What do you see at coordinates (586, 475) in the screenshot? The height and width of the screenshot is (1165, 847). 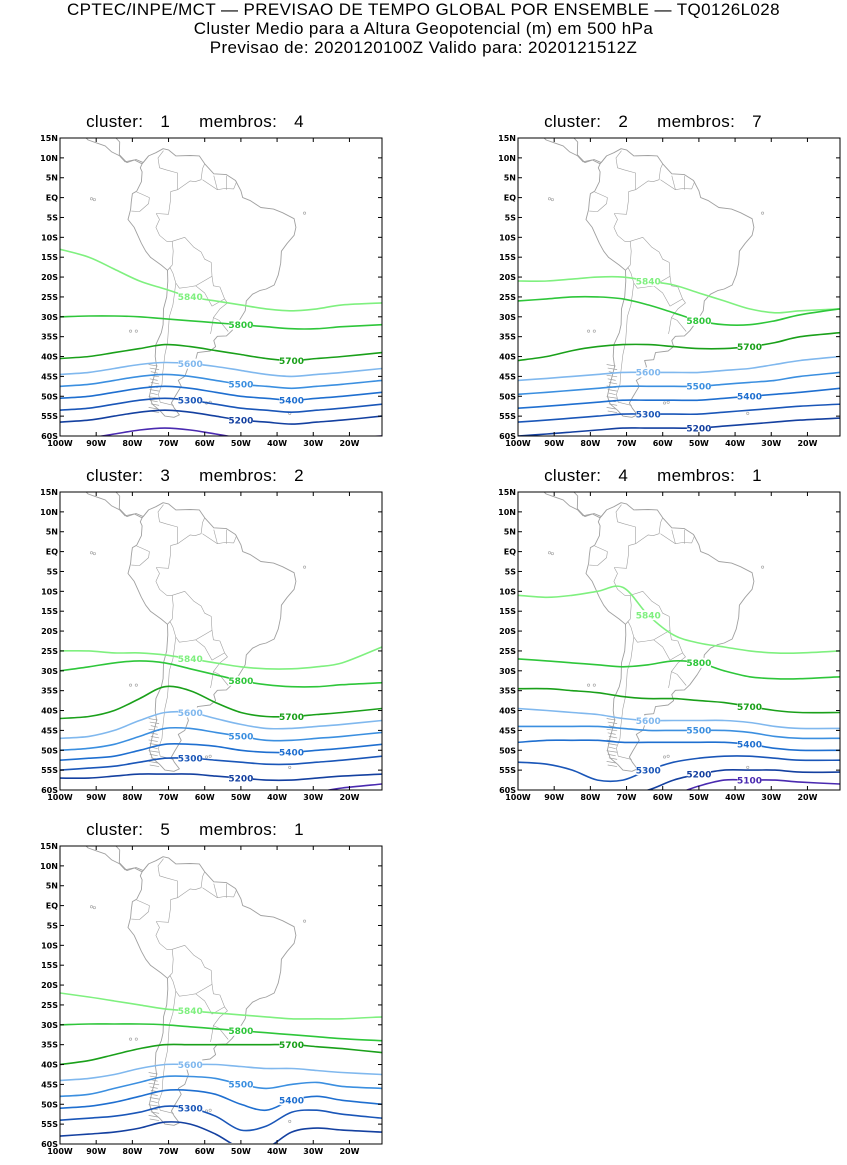 I see `cluster-text: cluster: 4` at bounding box center [586, 475].